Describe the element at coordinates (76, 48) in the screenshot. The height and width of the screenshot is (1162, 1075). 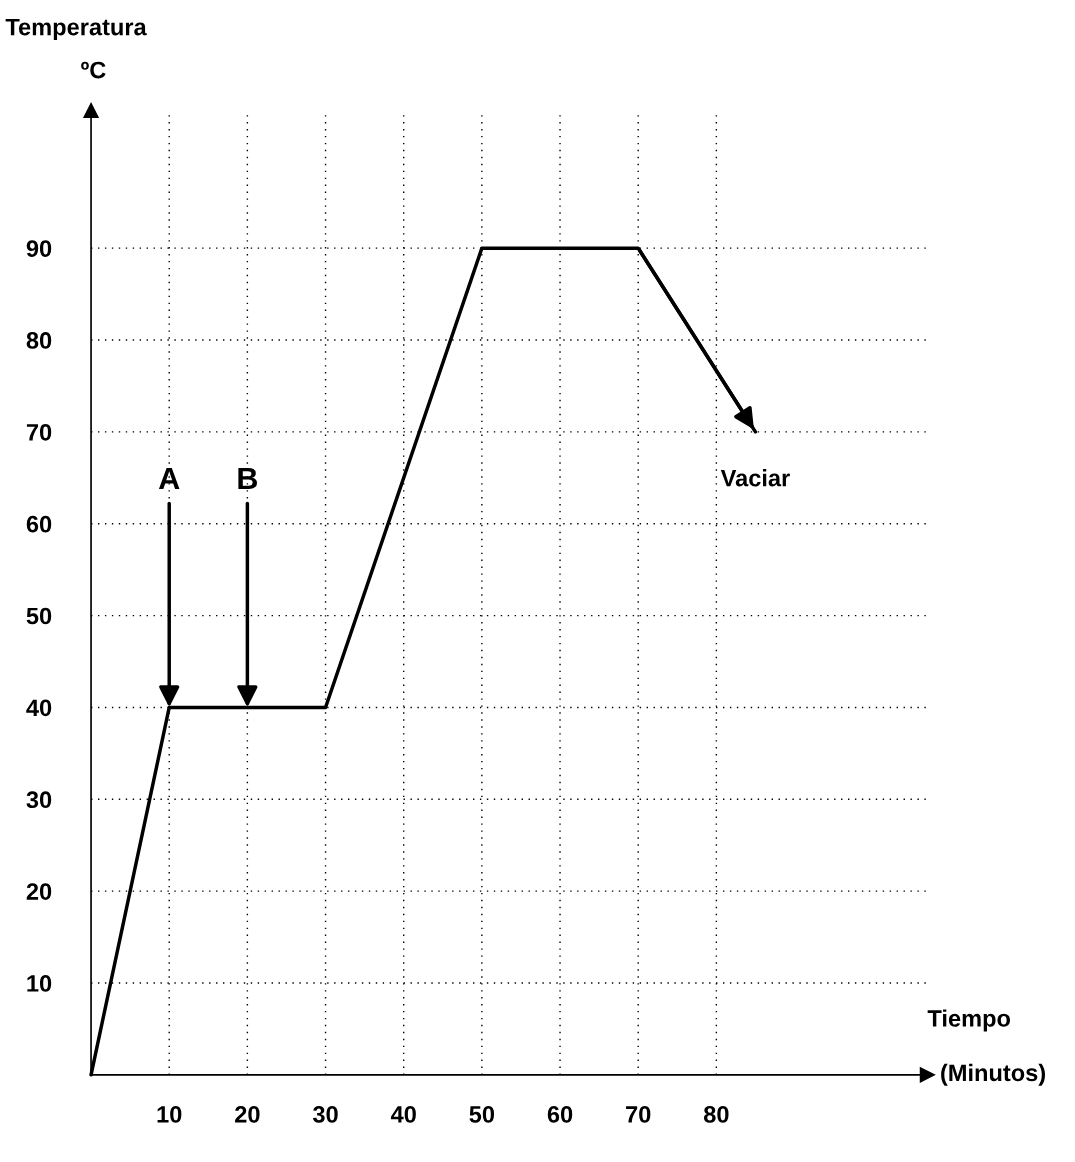
I see `y-axis-title: Temperatura ºC` at that location.